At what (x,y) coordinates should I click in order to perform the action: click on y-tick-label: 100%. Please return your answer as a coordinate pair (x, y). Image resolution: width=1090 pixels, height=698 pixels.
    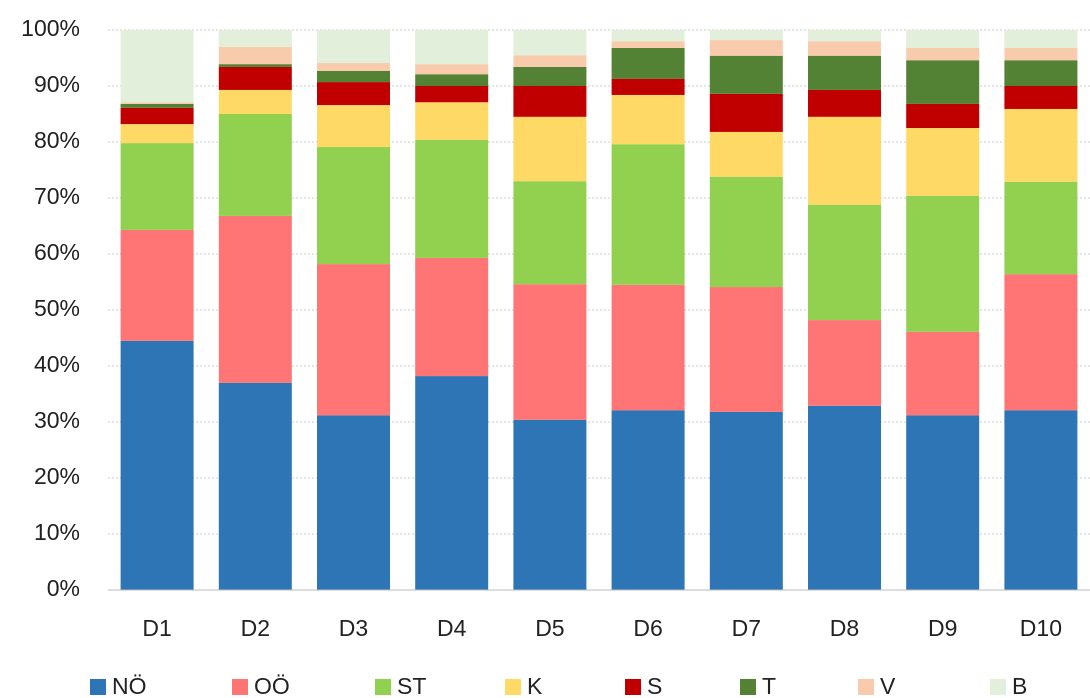
    Looking at the image, I should click on (50, 28).